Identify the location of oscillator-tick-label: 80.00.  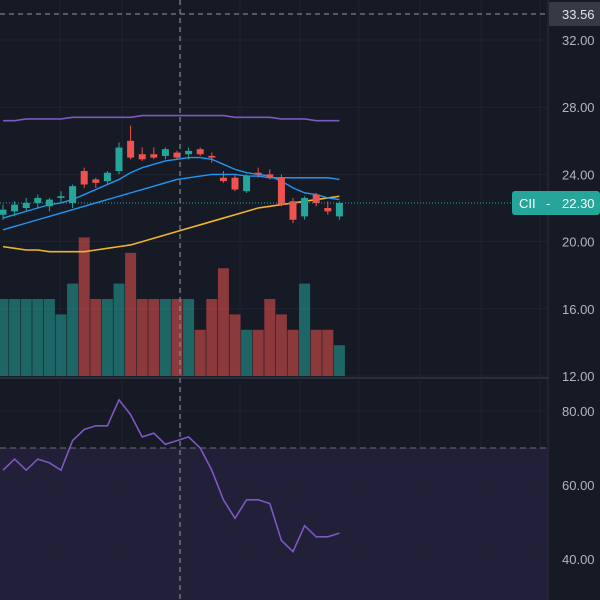
(578, 411).